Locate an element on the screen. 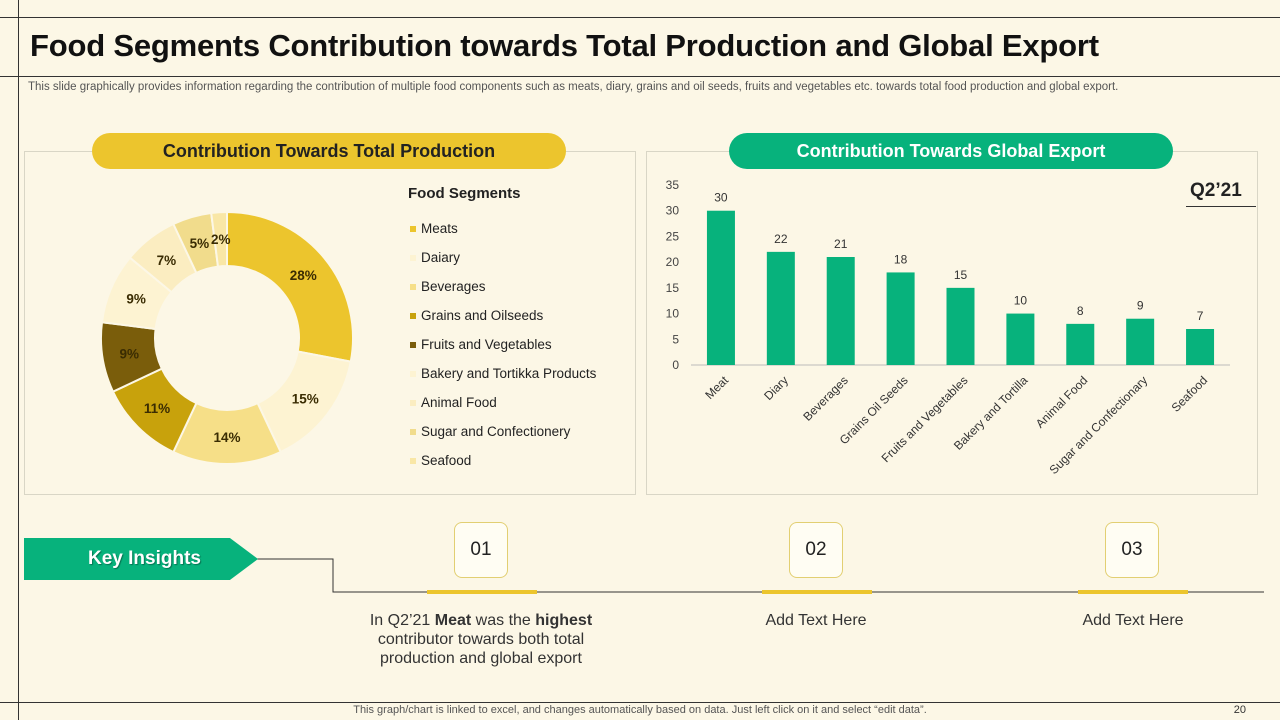  legend-label: Sugar and Confectionery is located at coordinates (496, 431).